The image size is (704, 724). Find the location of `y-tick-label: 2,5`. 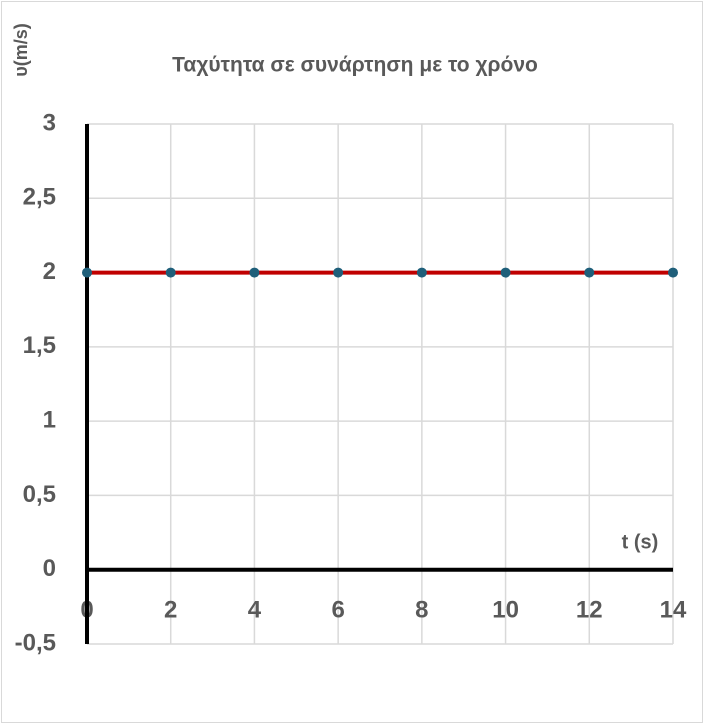

y-tick-label: 2,5 is located at coordinates (39, 197).